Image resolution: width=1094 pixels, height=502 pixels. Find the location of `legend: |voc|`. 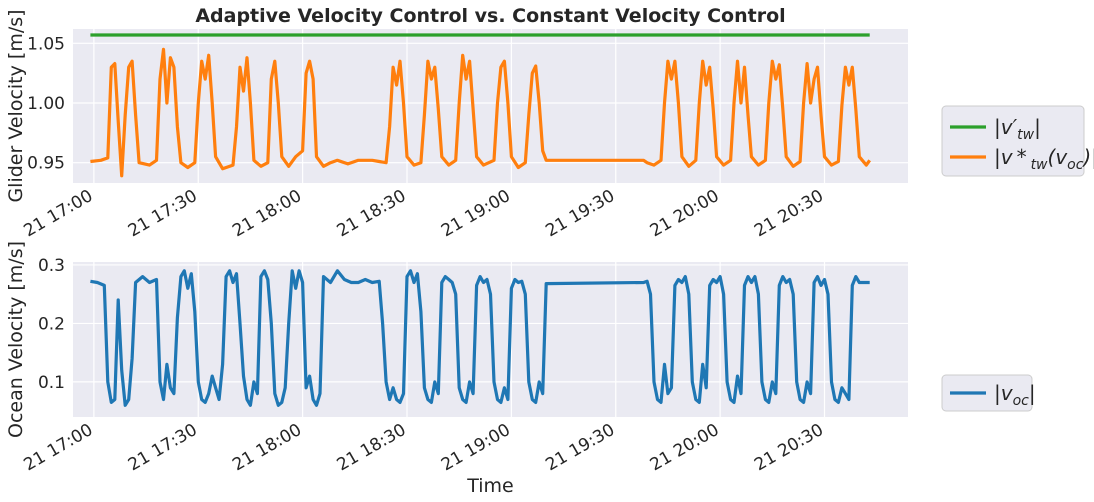

legend: |voc| is located at coordinates (988, 393).